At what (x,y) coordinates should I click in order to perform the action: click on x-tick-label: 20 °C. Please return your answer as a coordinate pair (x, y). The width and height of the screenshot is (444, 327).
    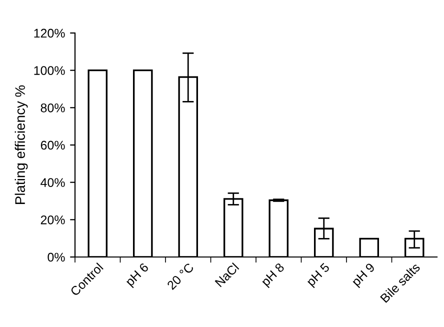
    Looking at the image, I should click on (180, 276).